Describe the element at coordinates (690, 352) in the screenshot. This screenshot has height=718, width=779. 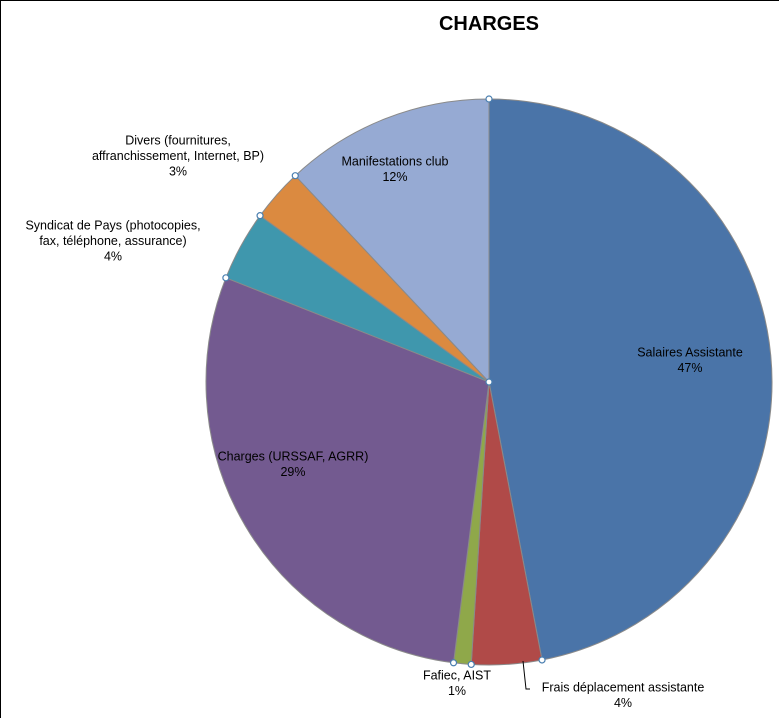
I see `slice-label: Salaires Assistante` at that location.